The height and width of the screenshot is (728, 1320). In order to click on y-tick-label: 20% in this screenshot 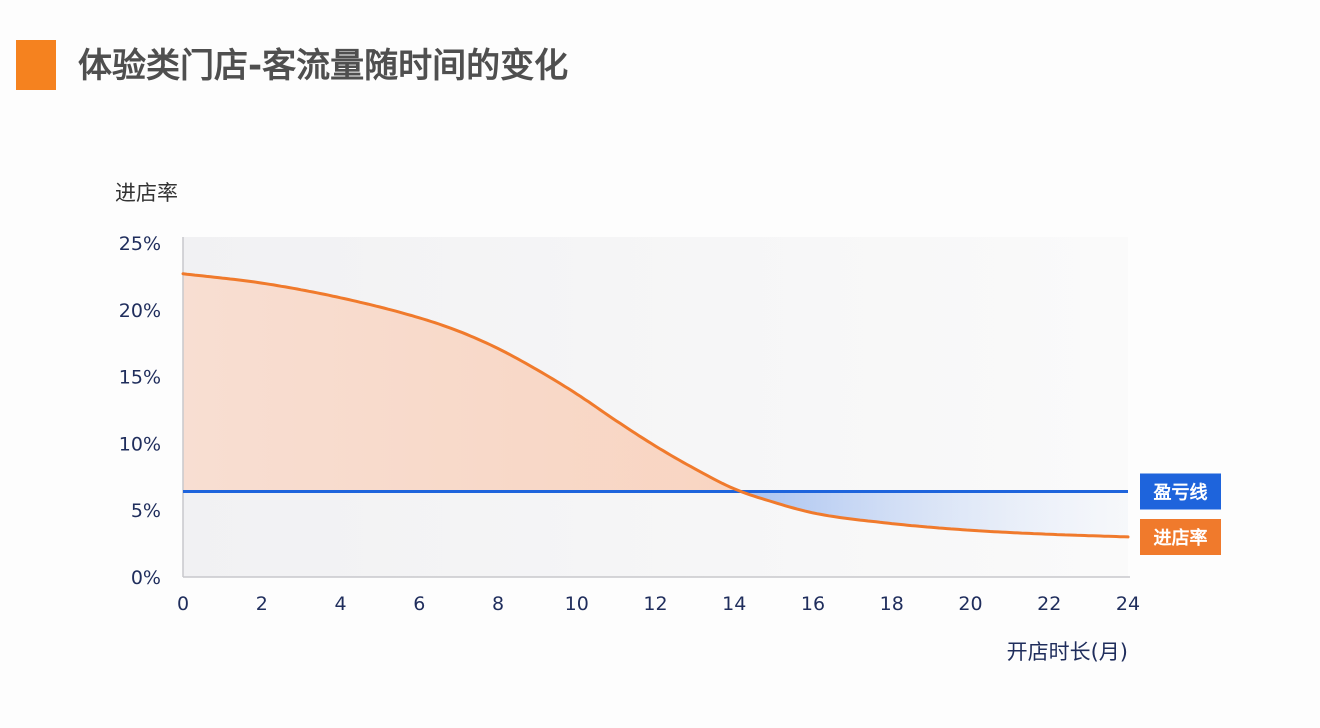, I will do `click(140, 311)`.